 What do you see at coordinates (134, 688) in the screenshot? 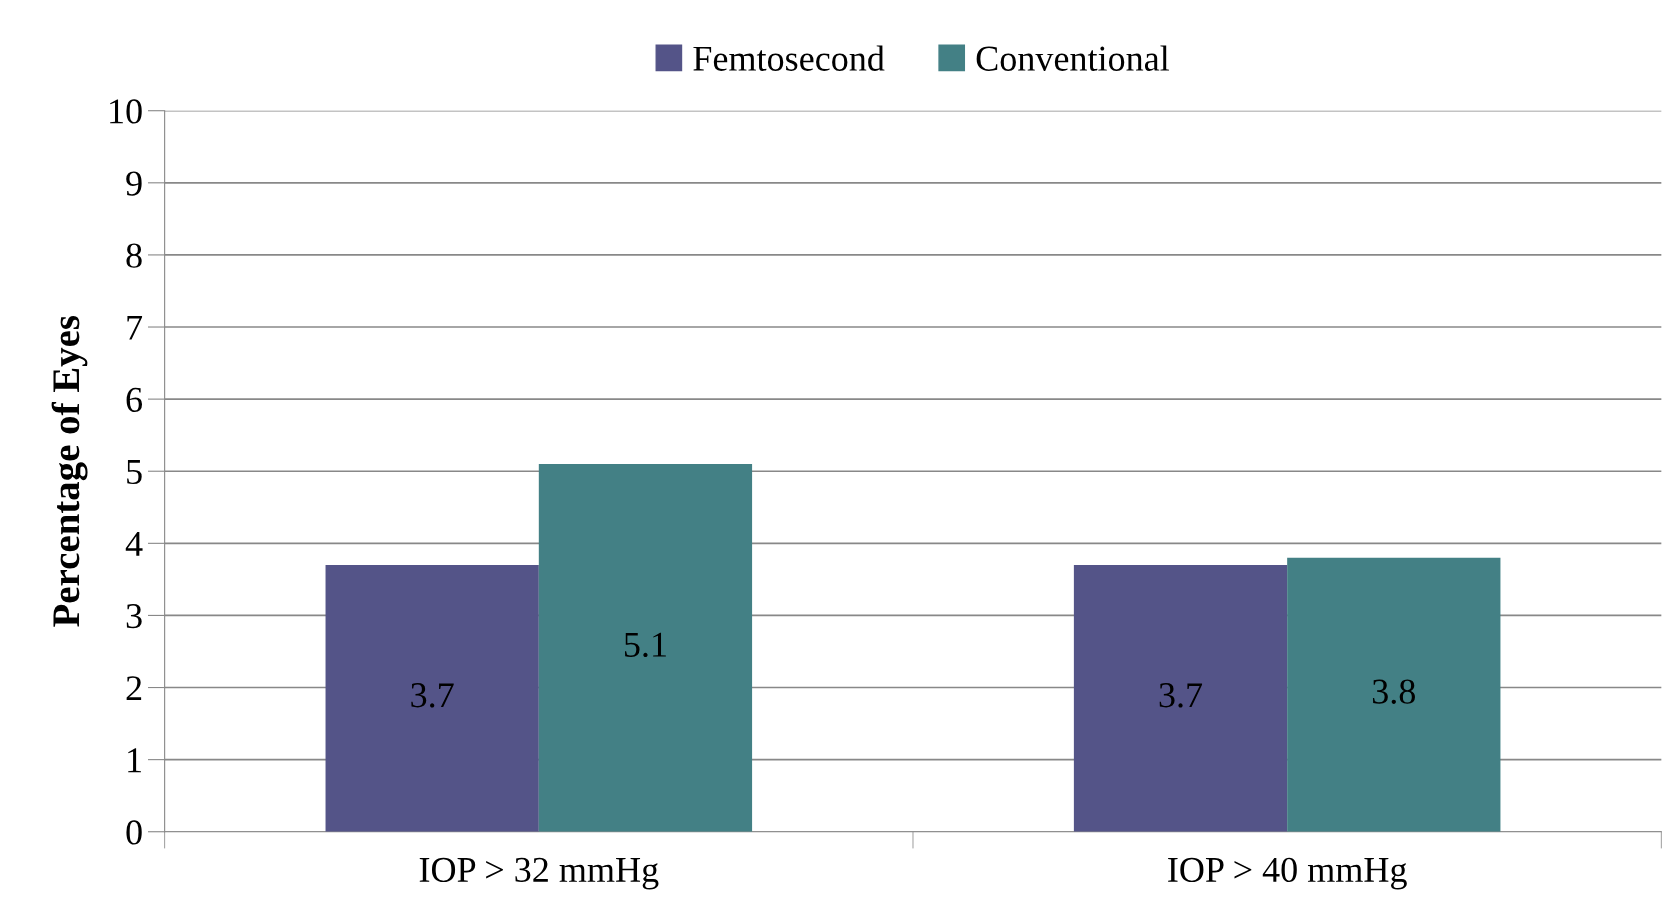
I see `y-tick-label: 2` at bounding box center [134, 688].